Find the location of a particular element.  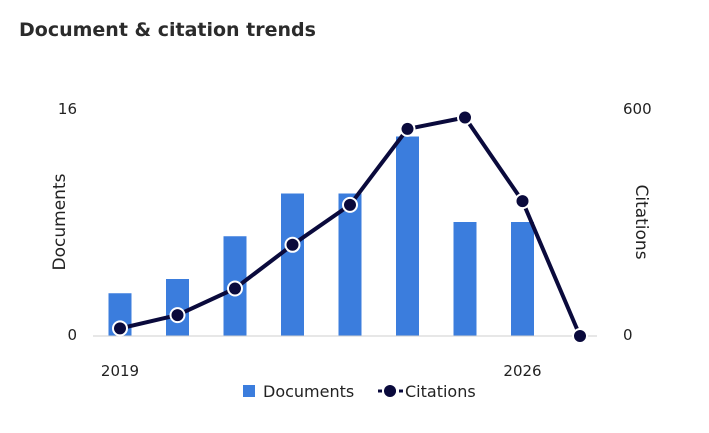

legend-citations-marker is located at coordinates (390, 391).